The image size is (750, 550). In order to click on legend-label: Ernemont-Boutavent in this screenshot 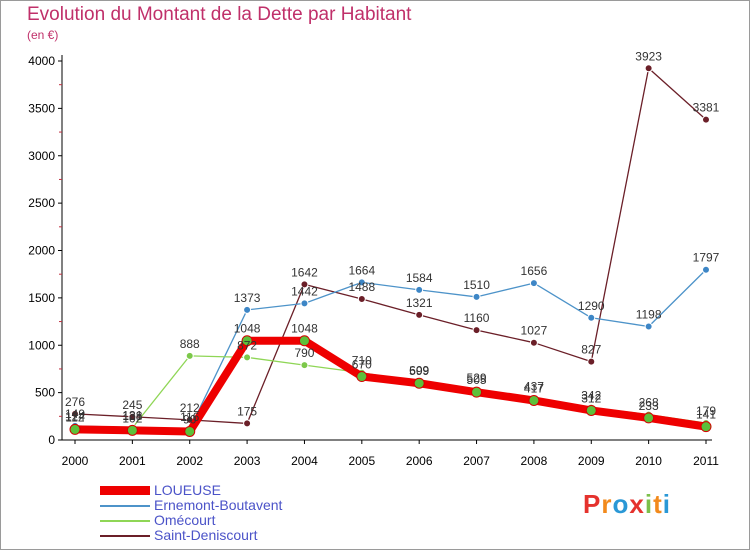, I will do `click(218, 505)`.